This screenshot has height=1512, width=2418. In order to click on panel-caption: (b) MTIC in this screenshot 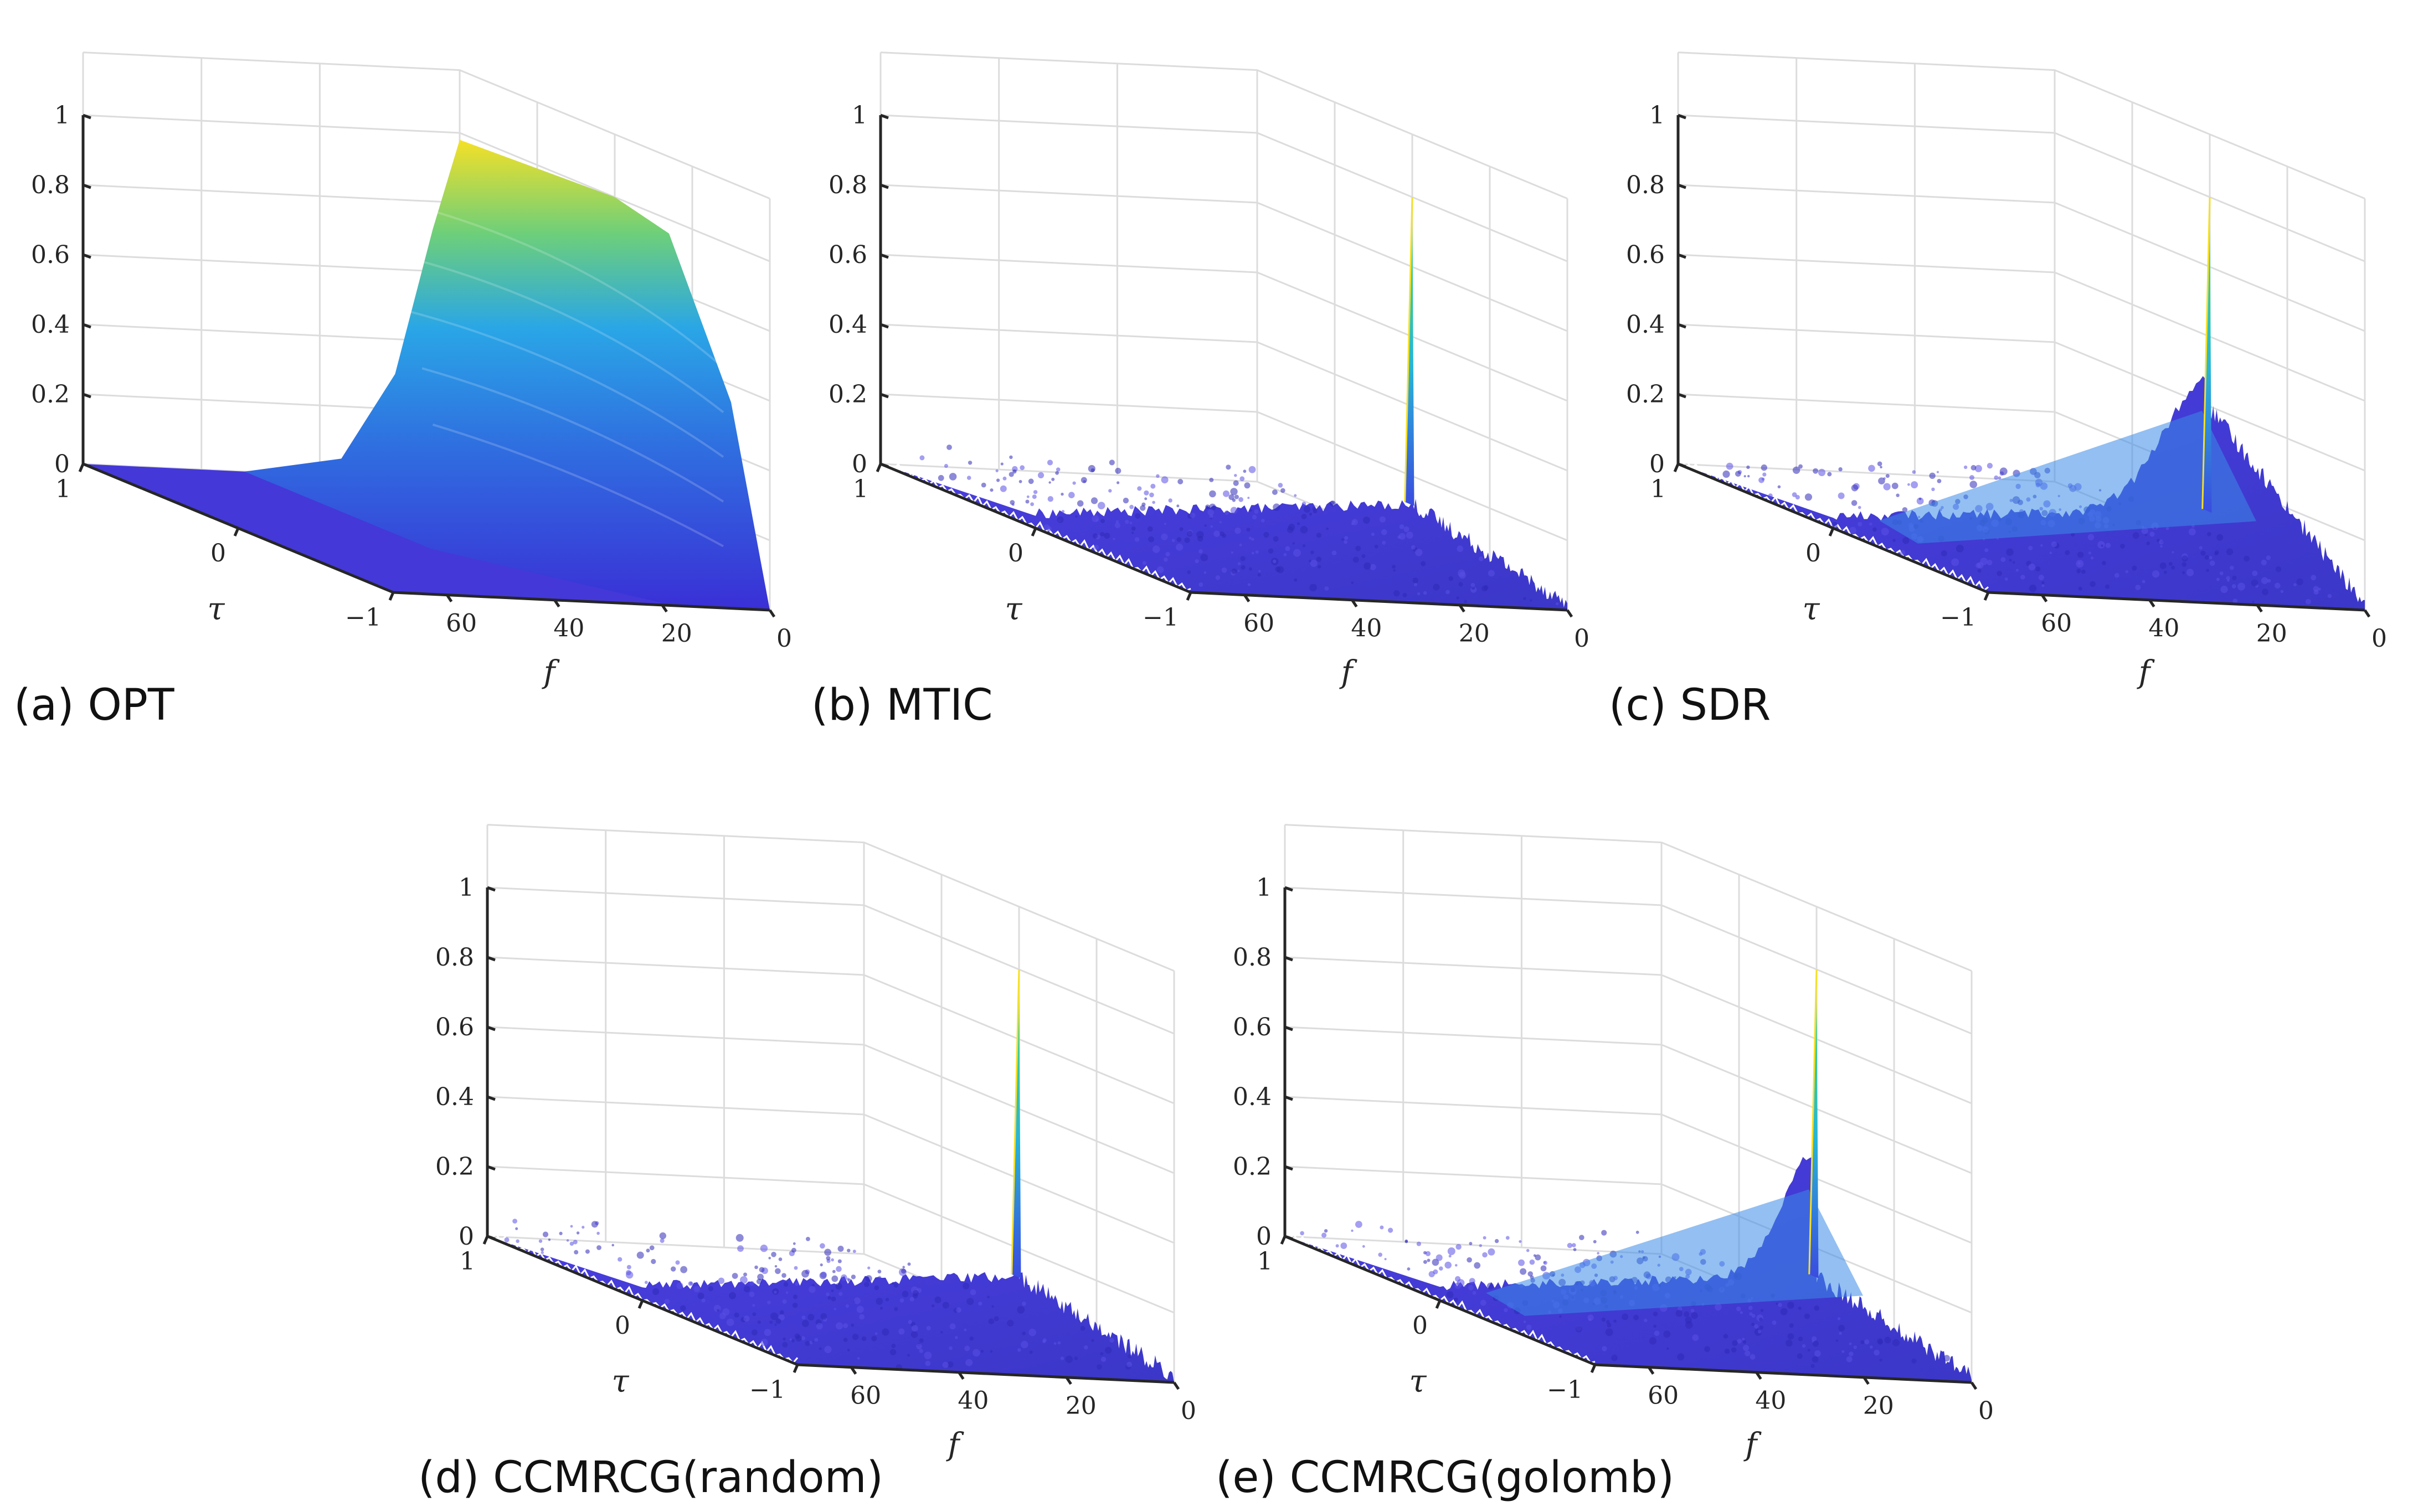, I will do `click(902, 705)`.